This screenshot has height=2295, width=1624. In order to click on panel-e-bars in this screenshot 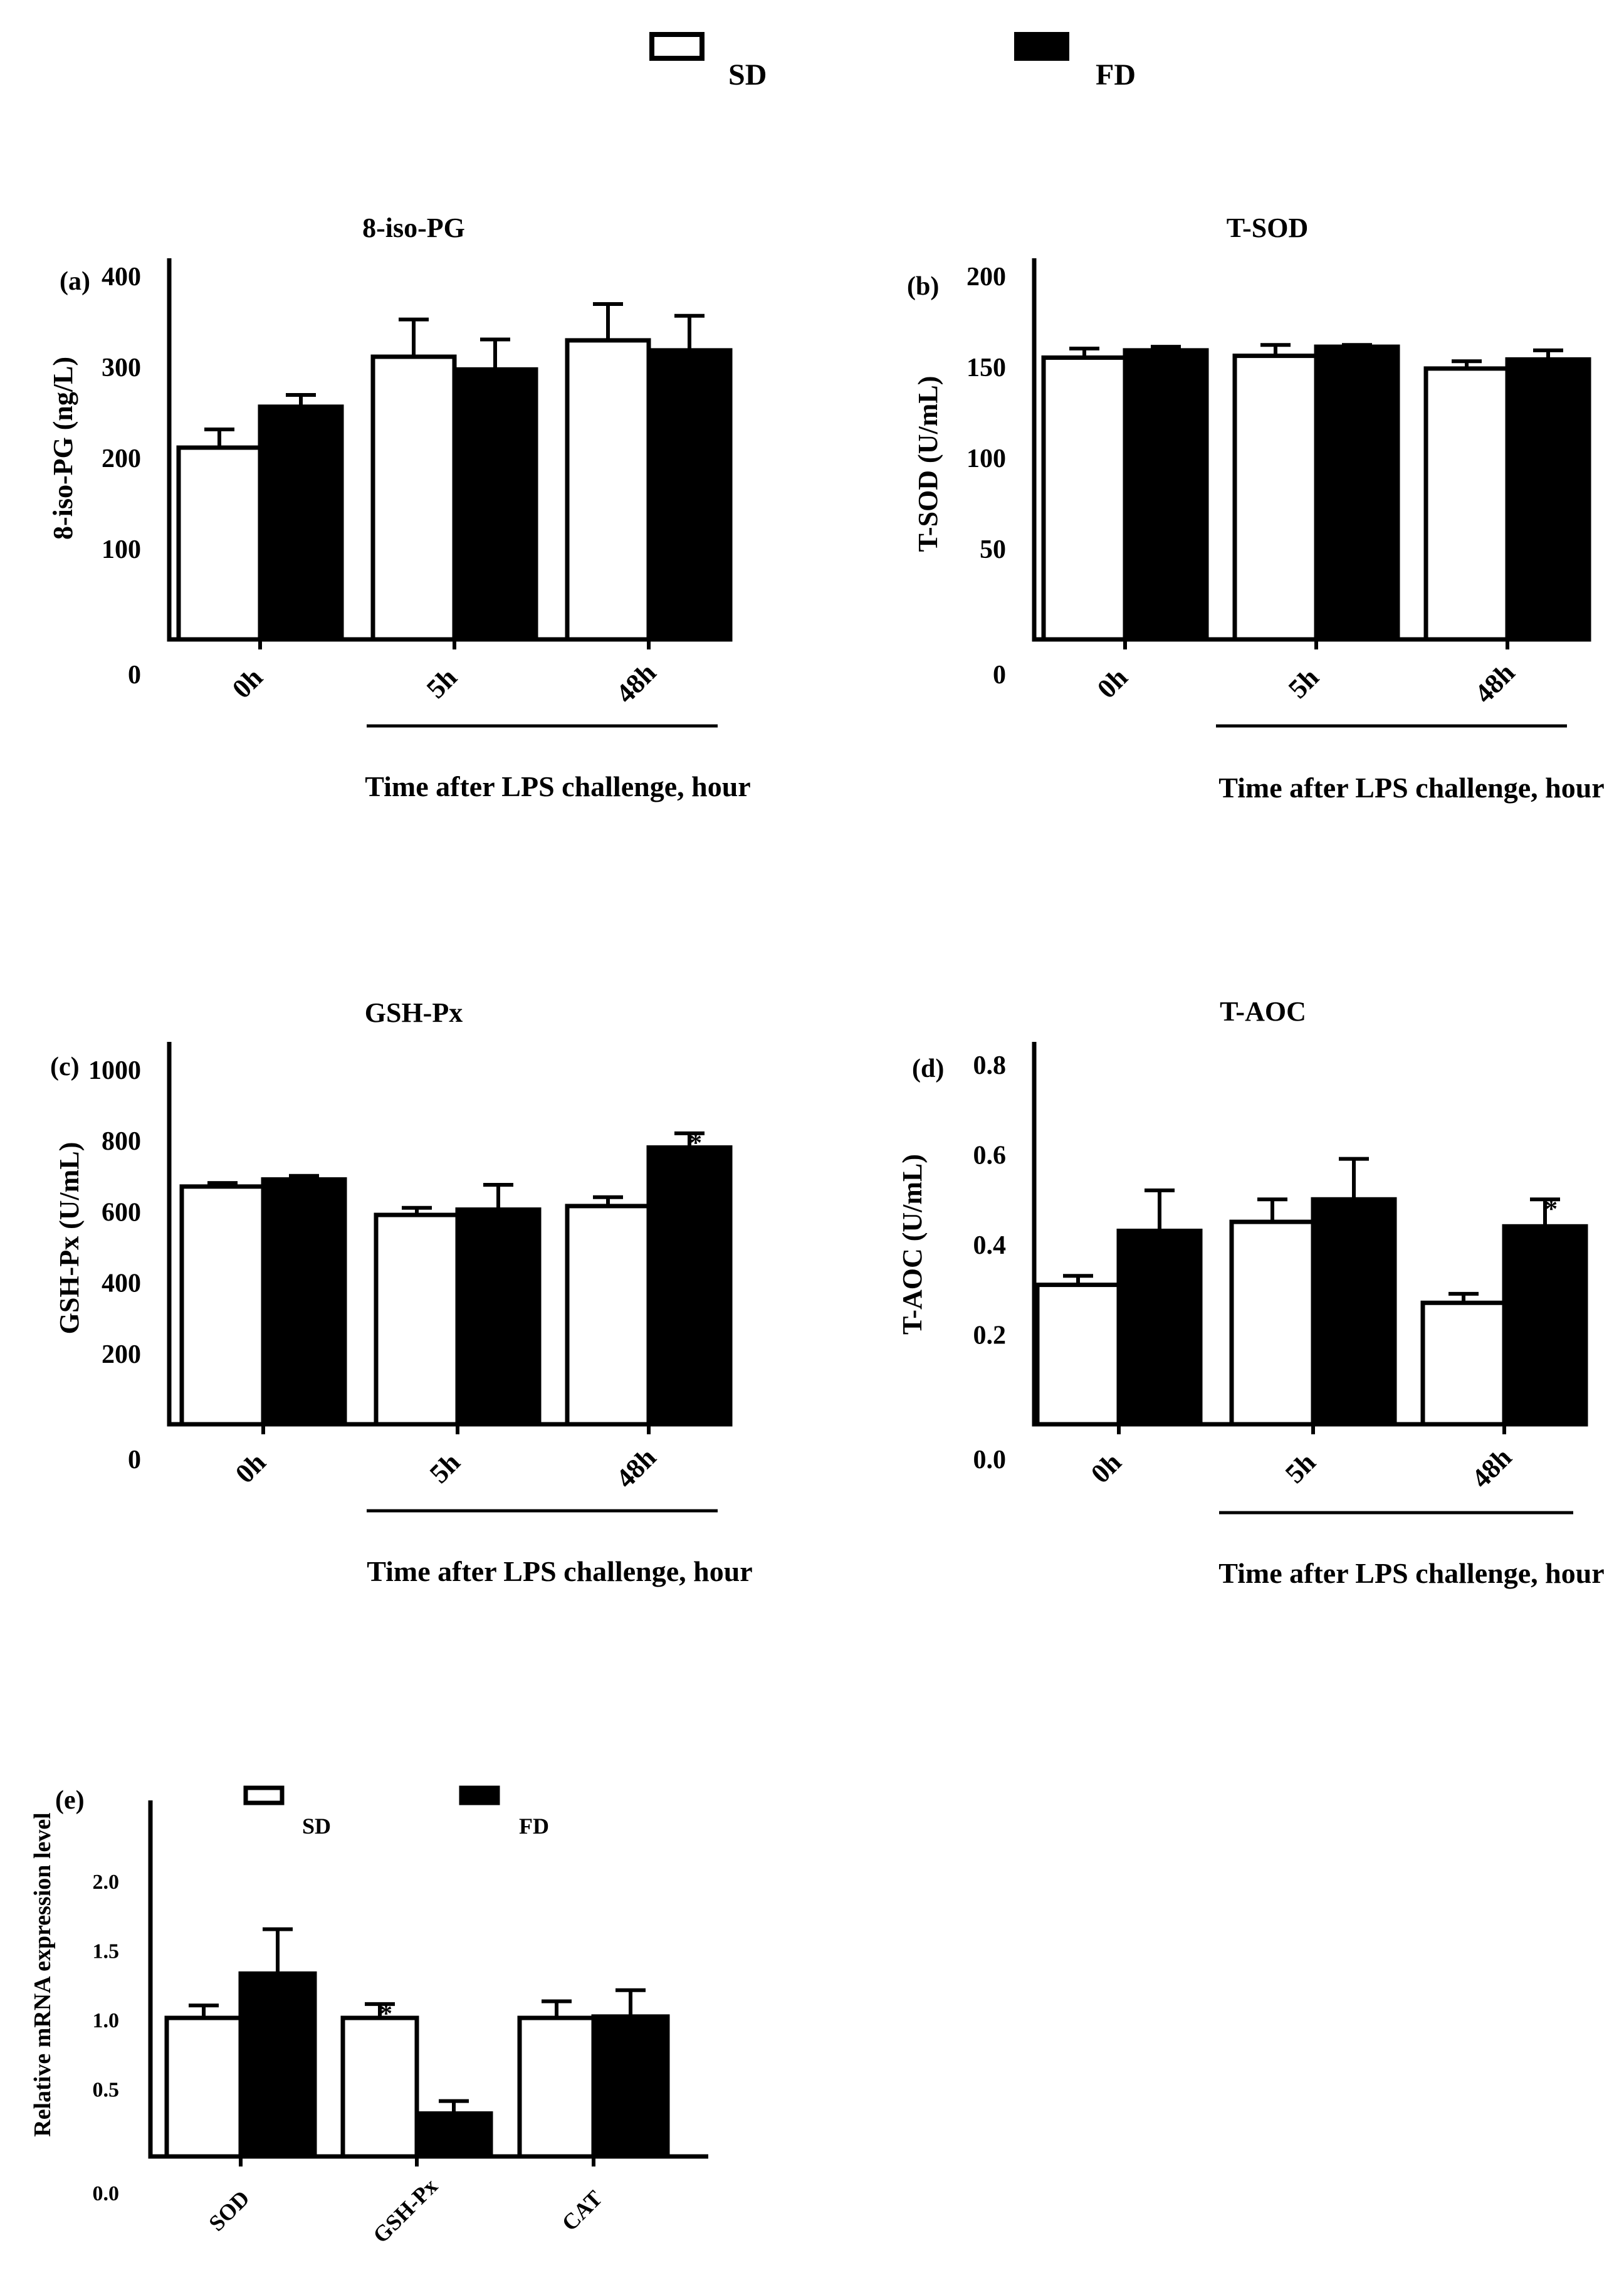, I will do `click(417, 2043)`.